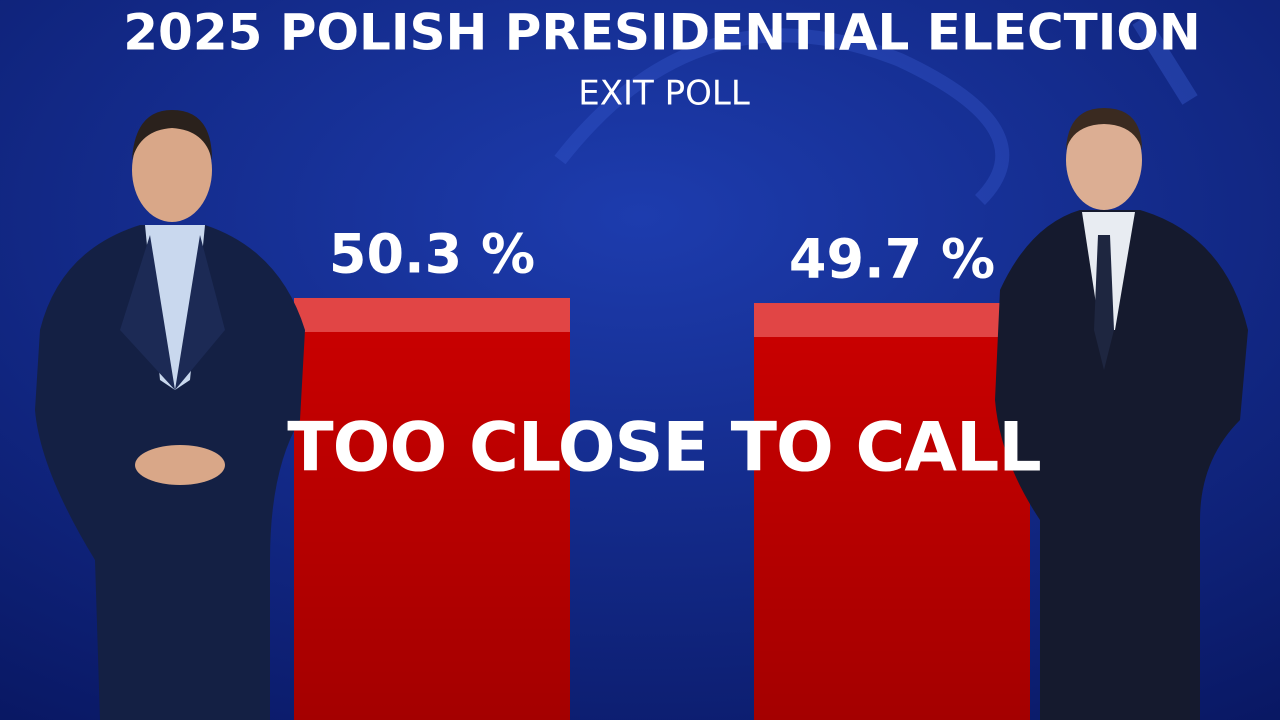  What do you see at coordinates (664, 94) in the screenshot?
I see `chart-subtitle: EXIT POLL` at bounding box center [664, 94].